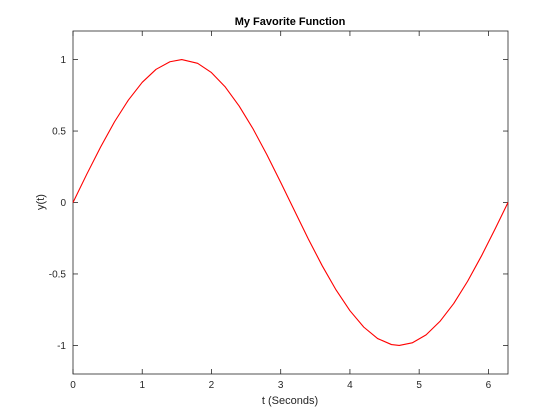 The height and width of the screenshot is (420, 560). Describe the element at coordinates (63, 60) in the screenshot. I see `y-tick-label: 1` at that location.